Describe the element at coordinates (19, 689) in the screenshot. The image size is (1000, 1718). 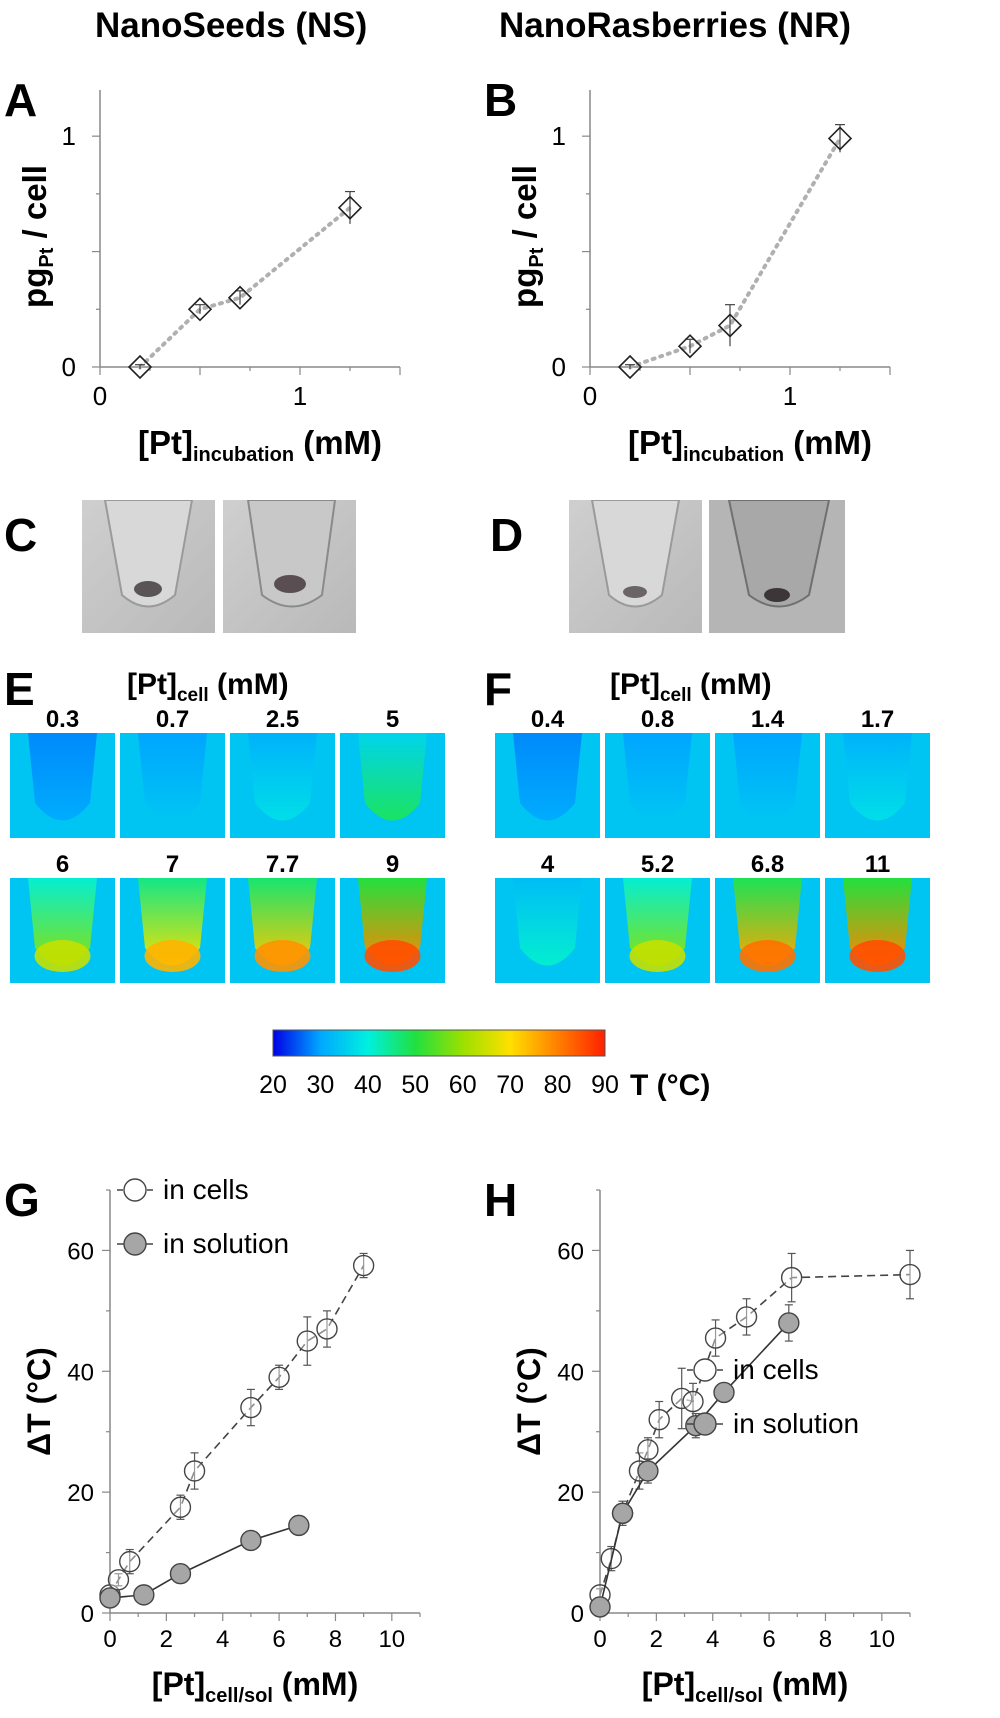
I see `panel-letter-e: E` at that location.